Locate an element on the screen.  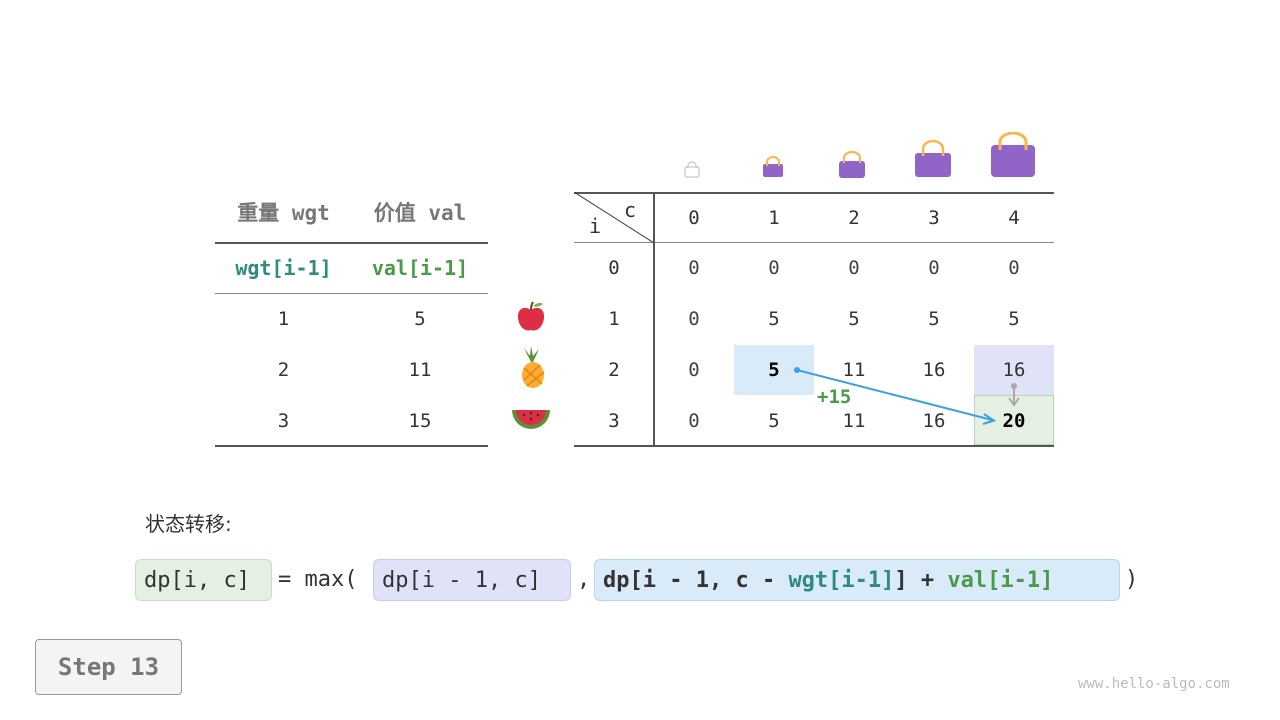
watermark: www.hello-algo.com is located at coordinates (1154, 684).